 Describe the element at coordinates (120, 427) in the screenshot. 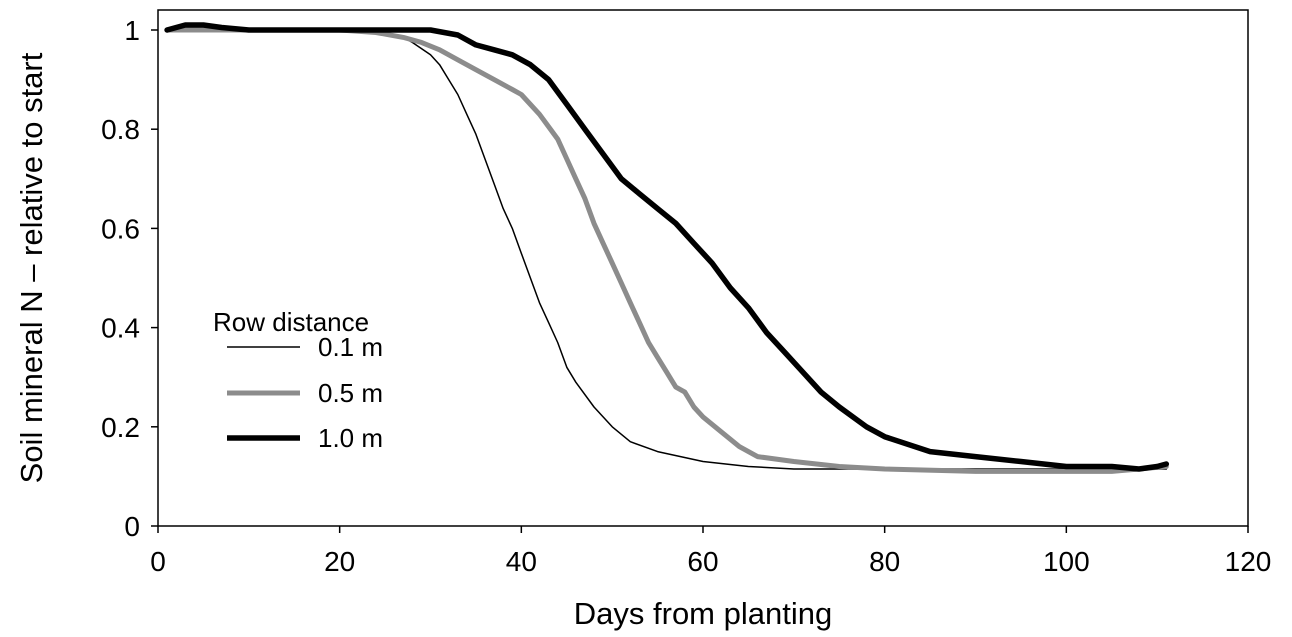

I see `y-tick-label: 0.2` at that location.